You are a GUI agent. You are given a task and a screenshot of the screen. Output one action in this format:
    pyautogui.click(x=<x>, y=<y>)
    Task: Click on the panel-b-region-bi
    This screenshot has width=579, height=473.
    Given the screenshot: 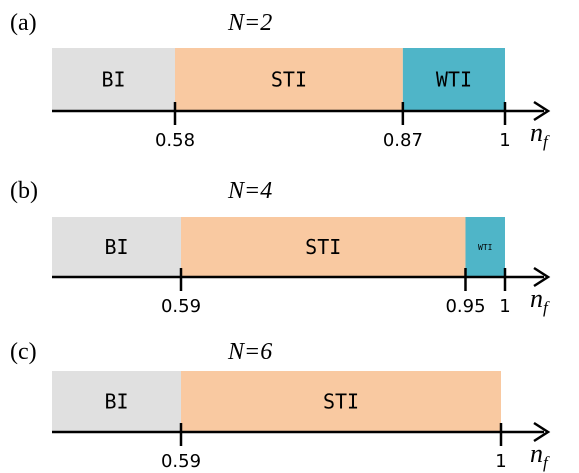 What is the action you would take?
    pyautogui.click(x=116, y=247)
    